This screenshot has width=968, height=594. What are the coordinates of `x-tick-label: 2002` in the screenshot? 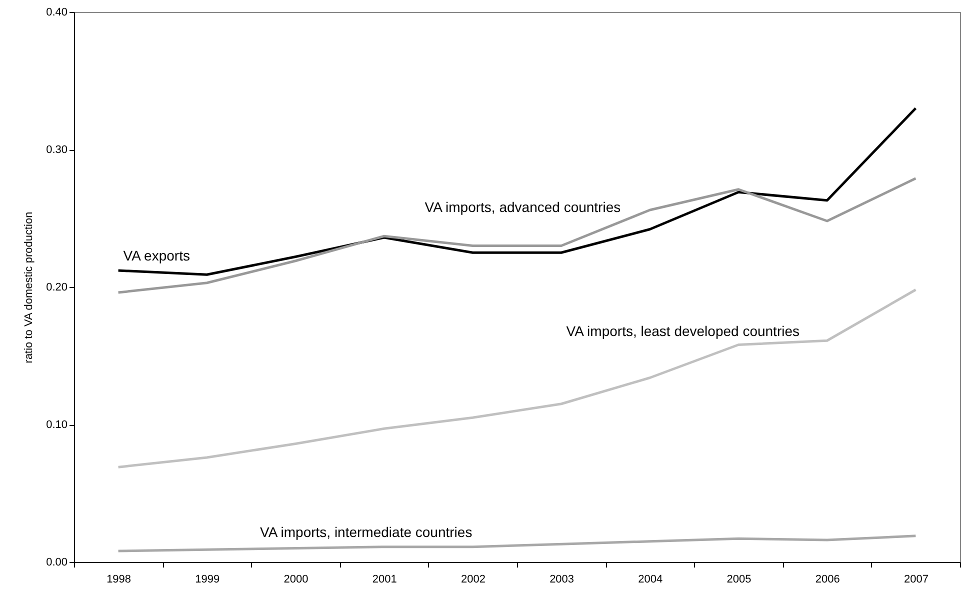 It's located at (473, 580).